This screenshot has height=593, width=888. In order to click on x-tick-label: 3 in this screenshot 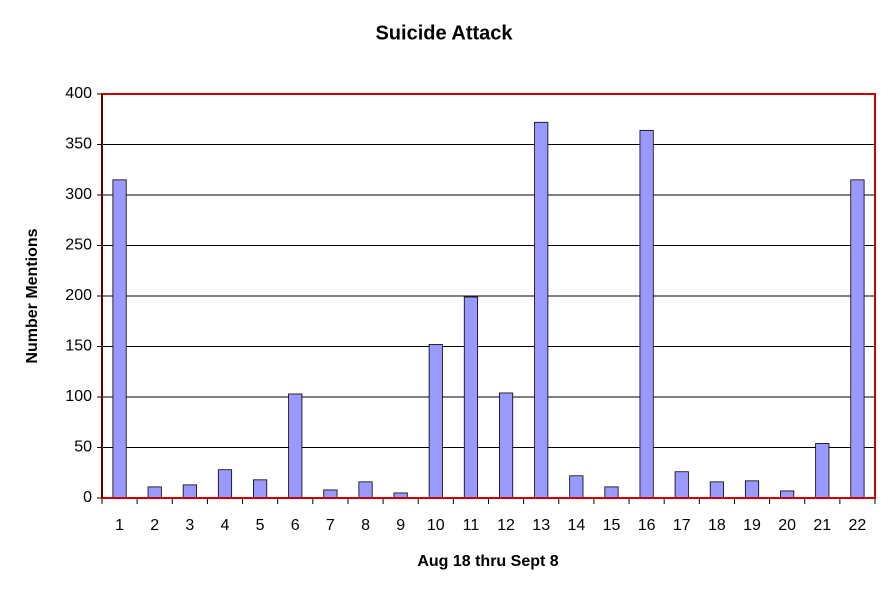, I will do `click(189, 525)`.